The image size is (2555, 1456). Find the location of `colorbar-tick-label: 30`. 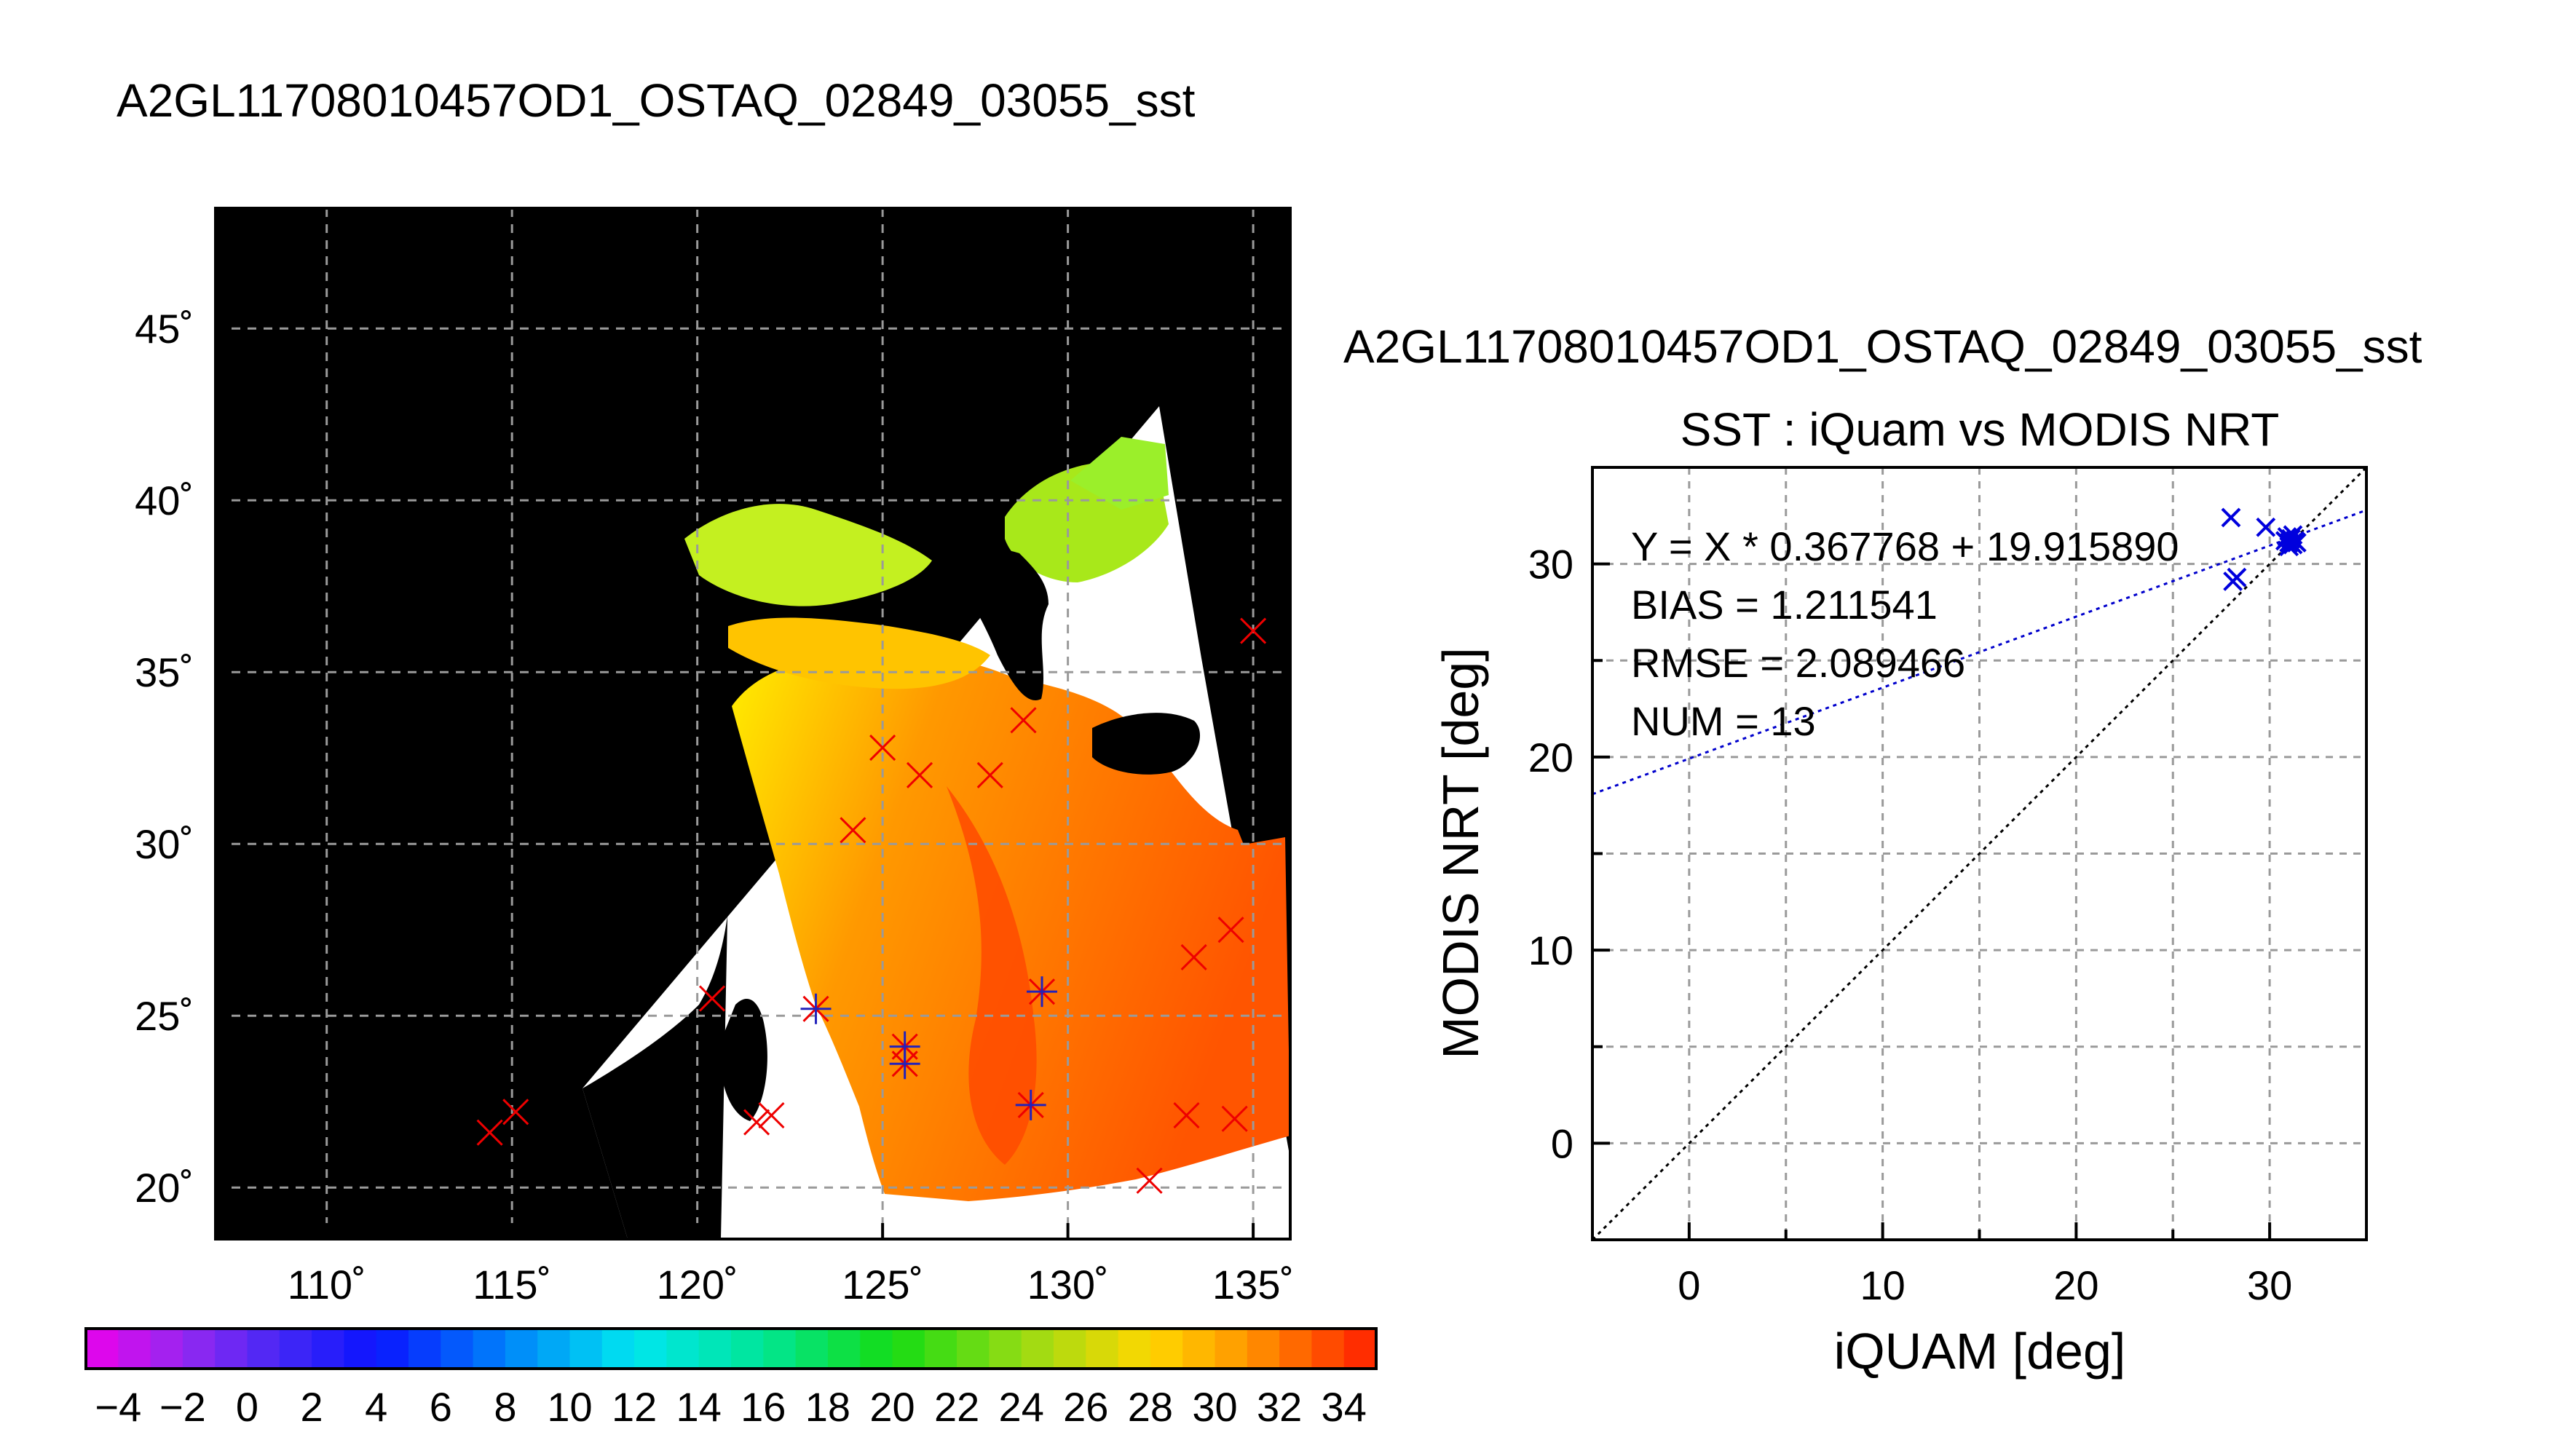

colorbar-tick-label: 30 is located at coordinates (1214, 1407).